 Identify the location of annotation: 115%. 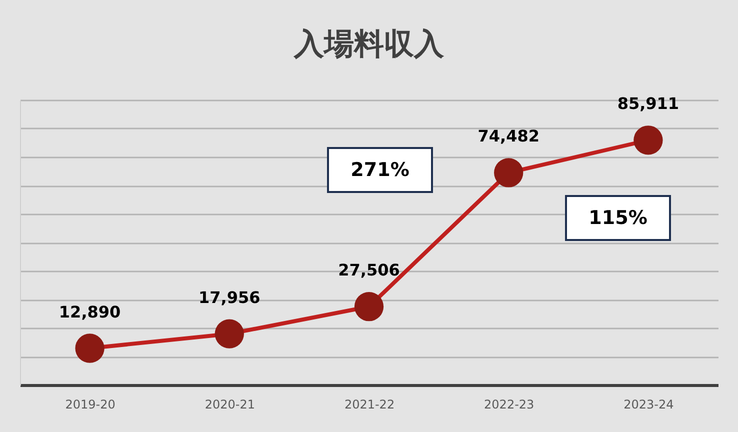
(618, 218).